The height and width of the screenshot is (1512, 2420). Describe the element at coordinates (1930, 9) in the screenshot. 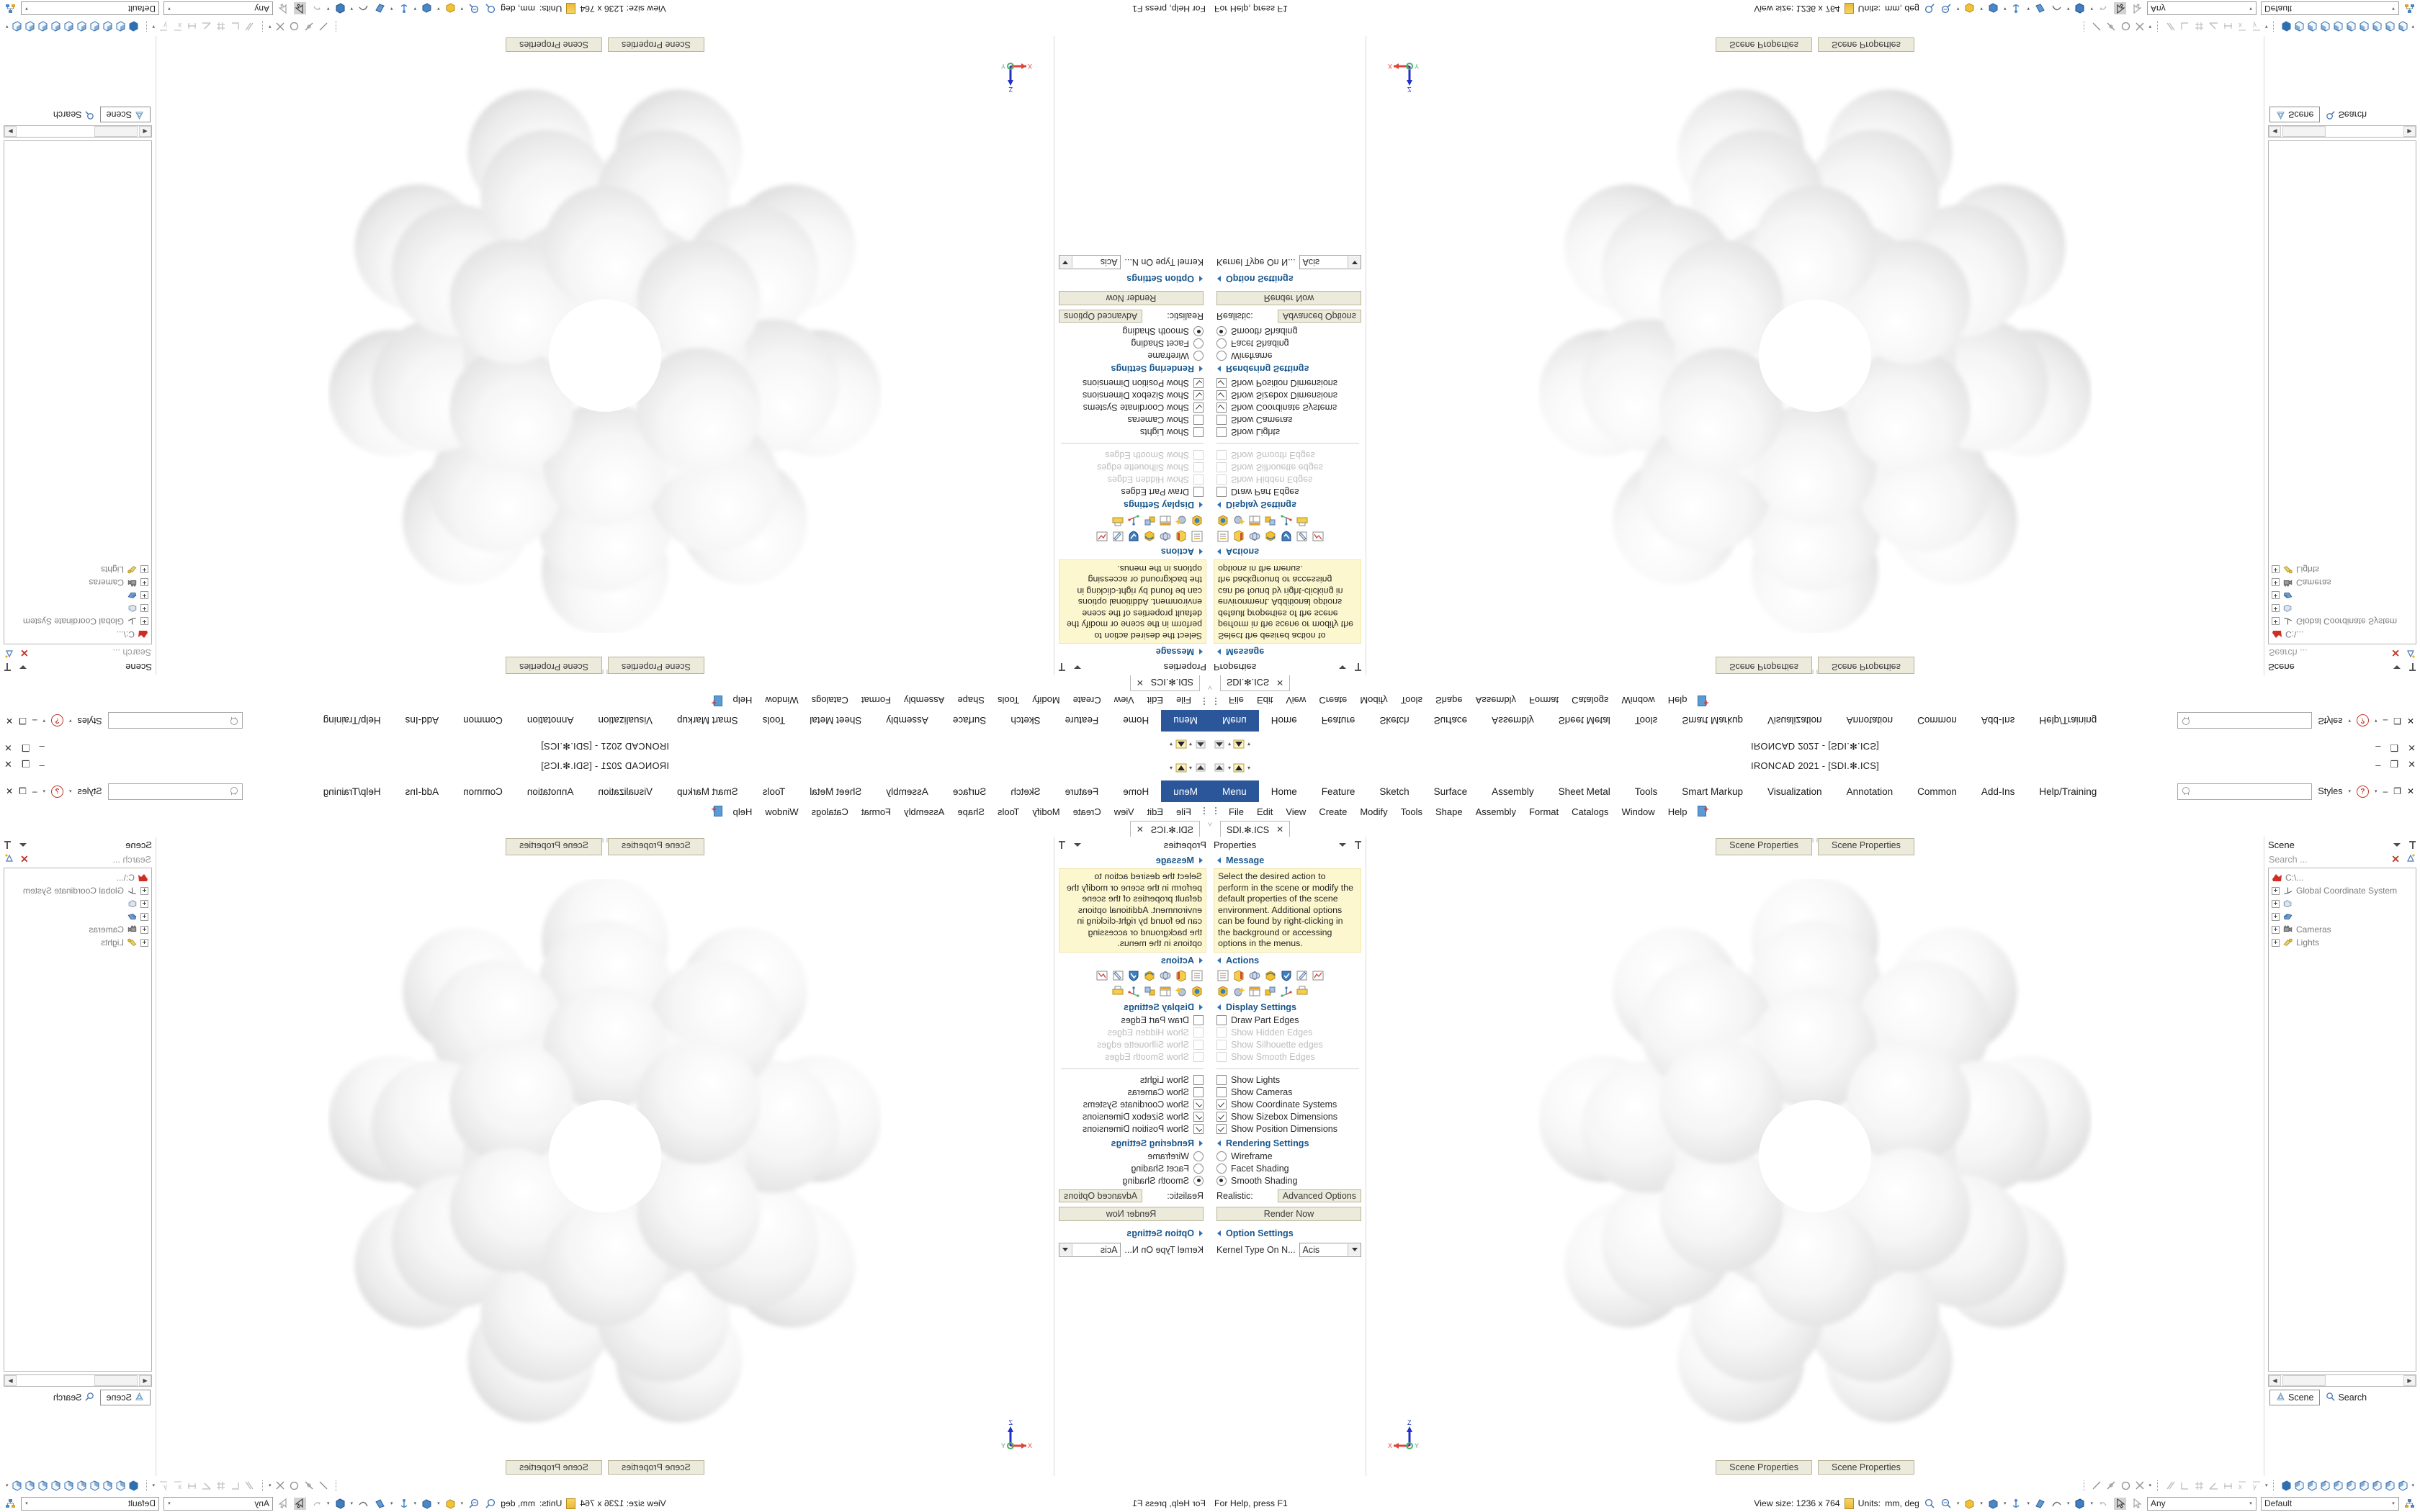

I see `zoom-in-icon` at that location.